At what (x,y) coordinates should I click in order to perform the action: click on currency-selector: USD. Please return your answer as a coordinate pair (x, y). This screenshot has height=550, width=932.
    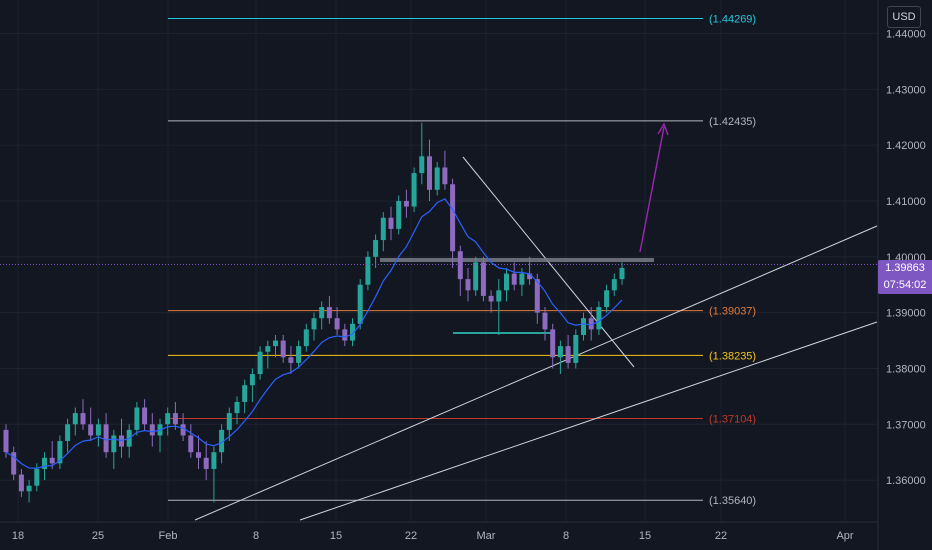
    Looking at the image, I should click on (904, 17).